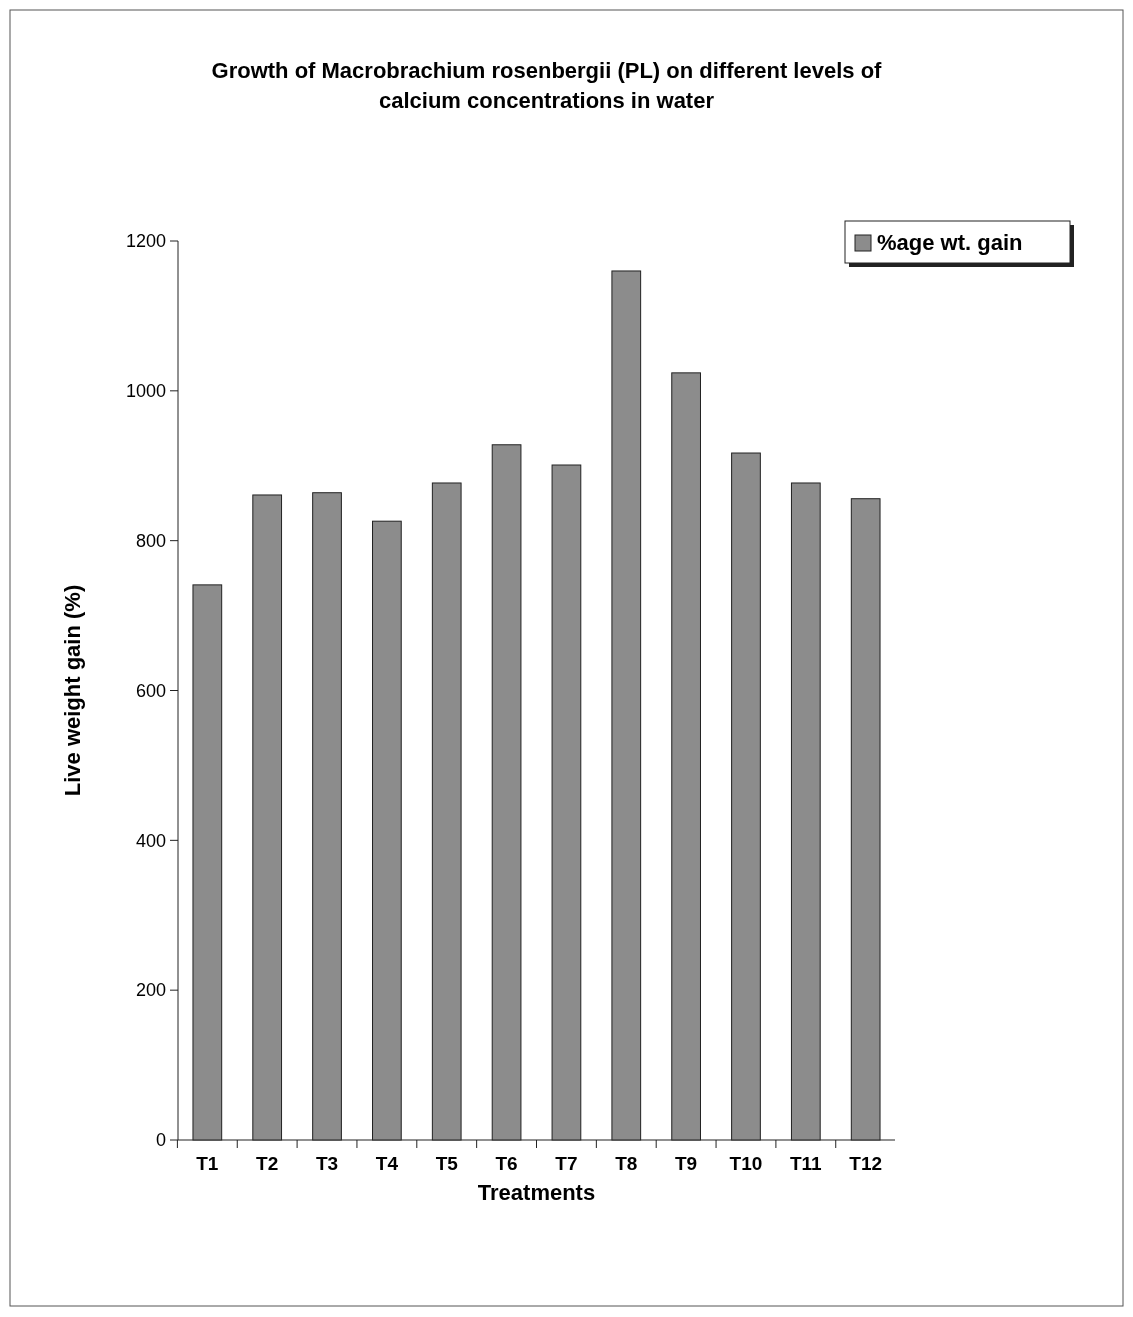  What do you see at coordinates (72, 690) in the screenshot?
I see `y-axis-title: Live weight gain (%)` at bounding box center [72, 690].